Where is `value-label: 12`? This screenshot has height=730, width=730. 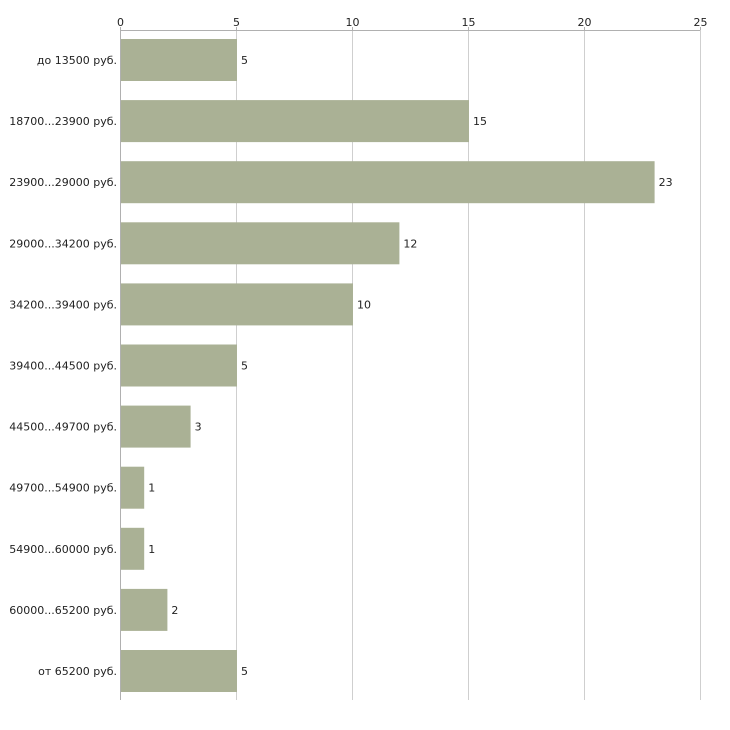
value-label: 12 is located at coordinates (410, 243).